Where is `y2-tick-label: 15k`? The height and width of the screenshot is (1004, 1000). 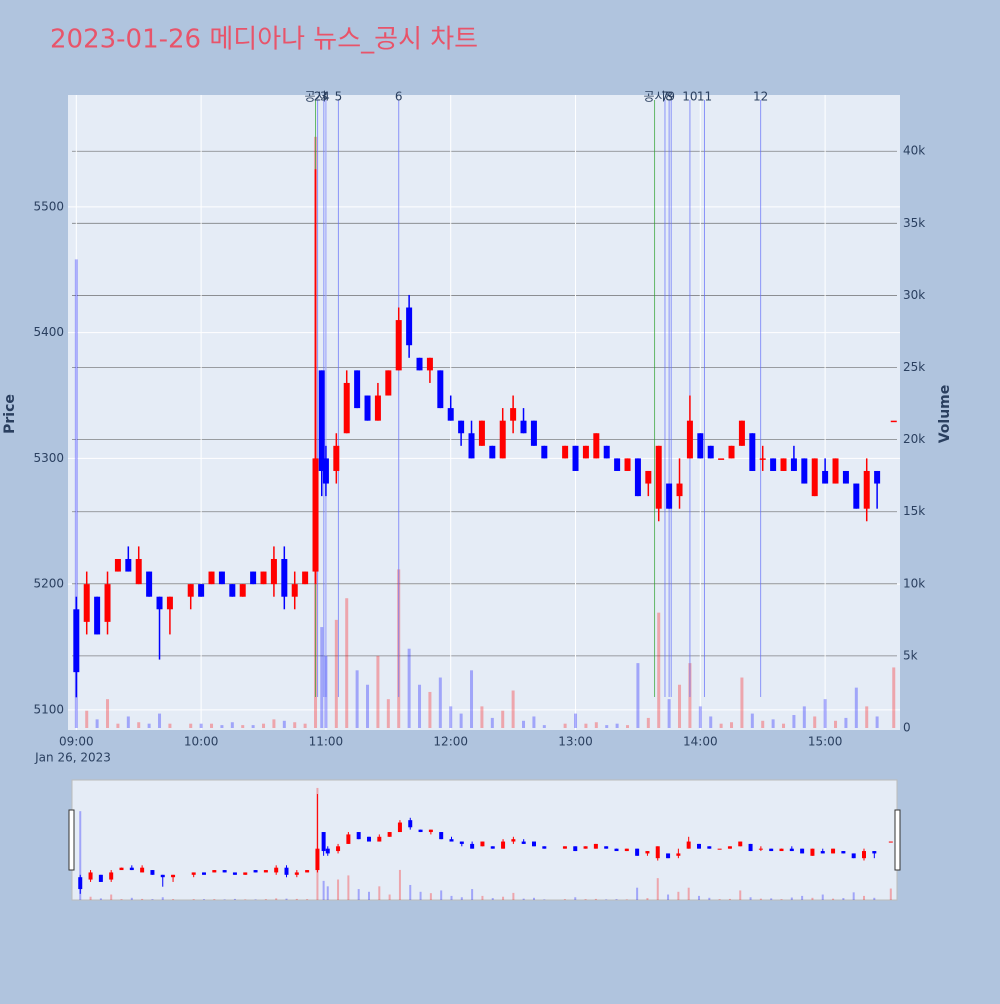 y2-tick-label: 15k is located at coordinates (914, 511).